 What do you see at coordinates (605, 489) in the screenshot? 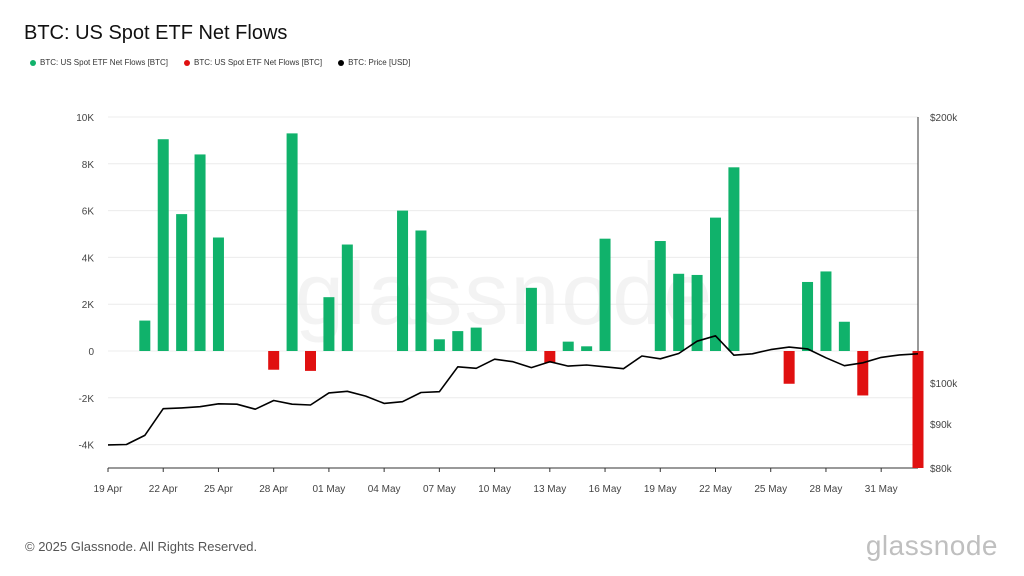
I see `x-tick-label: 16 May` at bounding box center [605, 489].